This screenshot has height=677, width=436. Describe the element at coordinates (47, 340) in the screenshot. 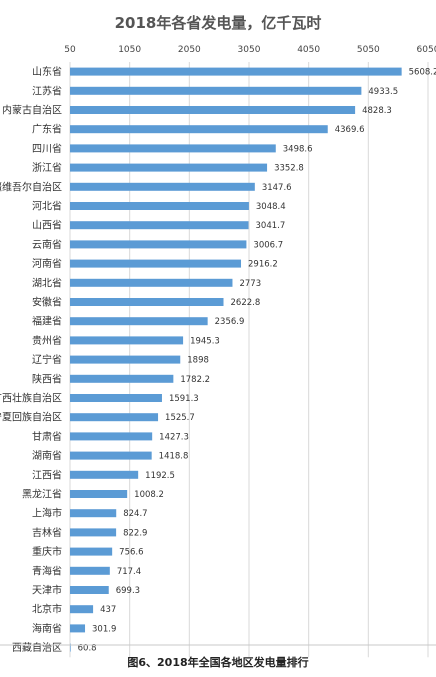

I see `category-label: 贵州省` at that location.